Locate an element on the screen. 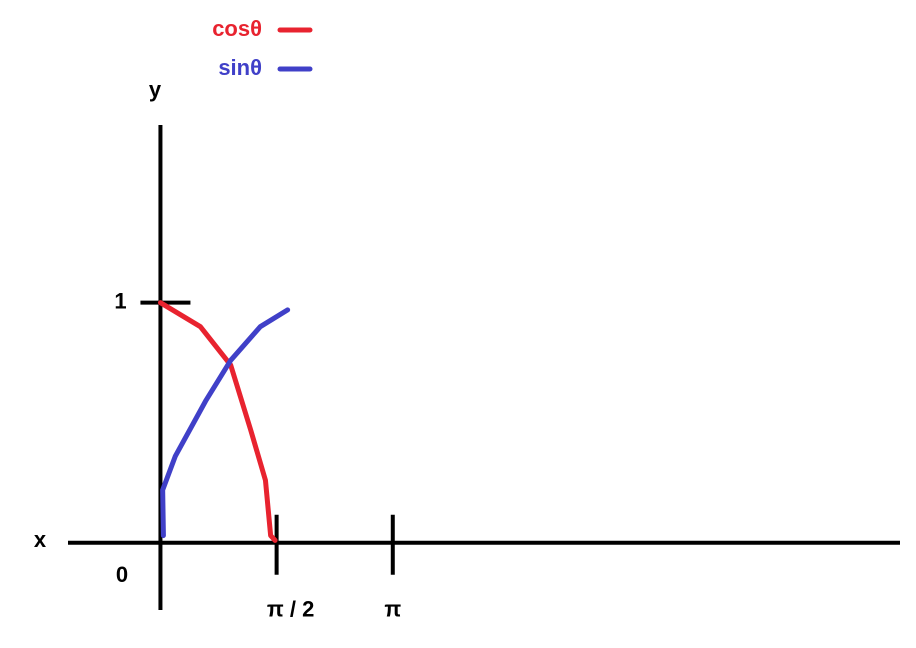 The height and width of the screenshot is (648, 916). origin-label: 0 is located at coordinates (122, 574).